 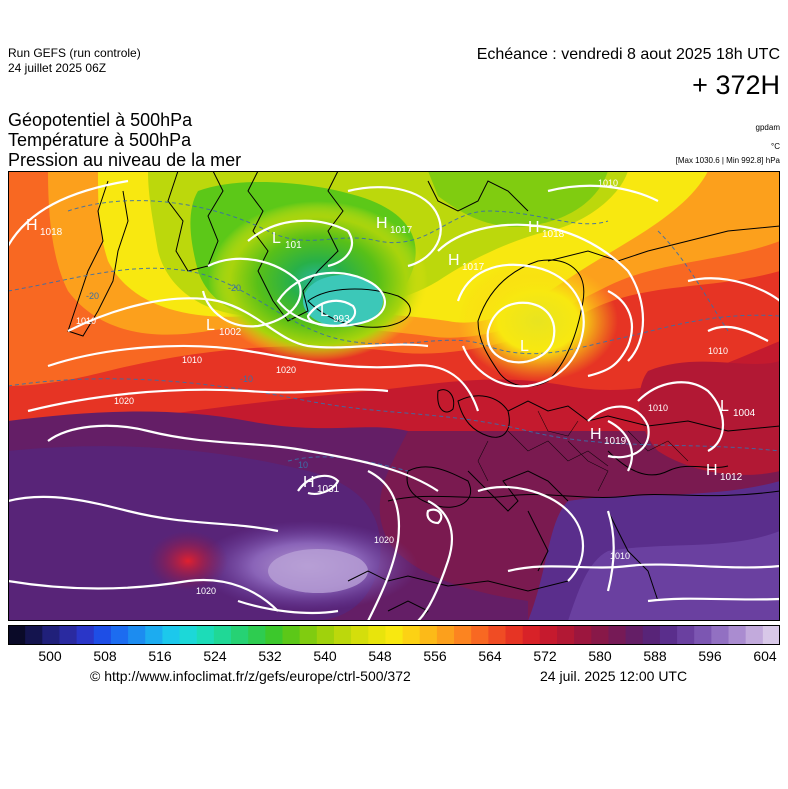 I want to click on color-scale-tick: 508, so click(x=105, y=656).